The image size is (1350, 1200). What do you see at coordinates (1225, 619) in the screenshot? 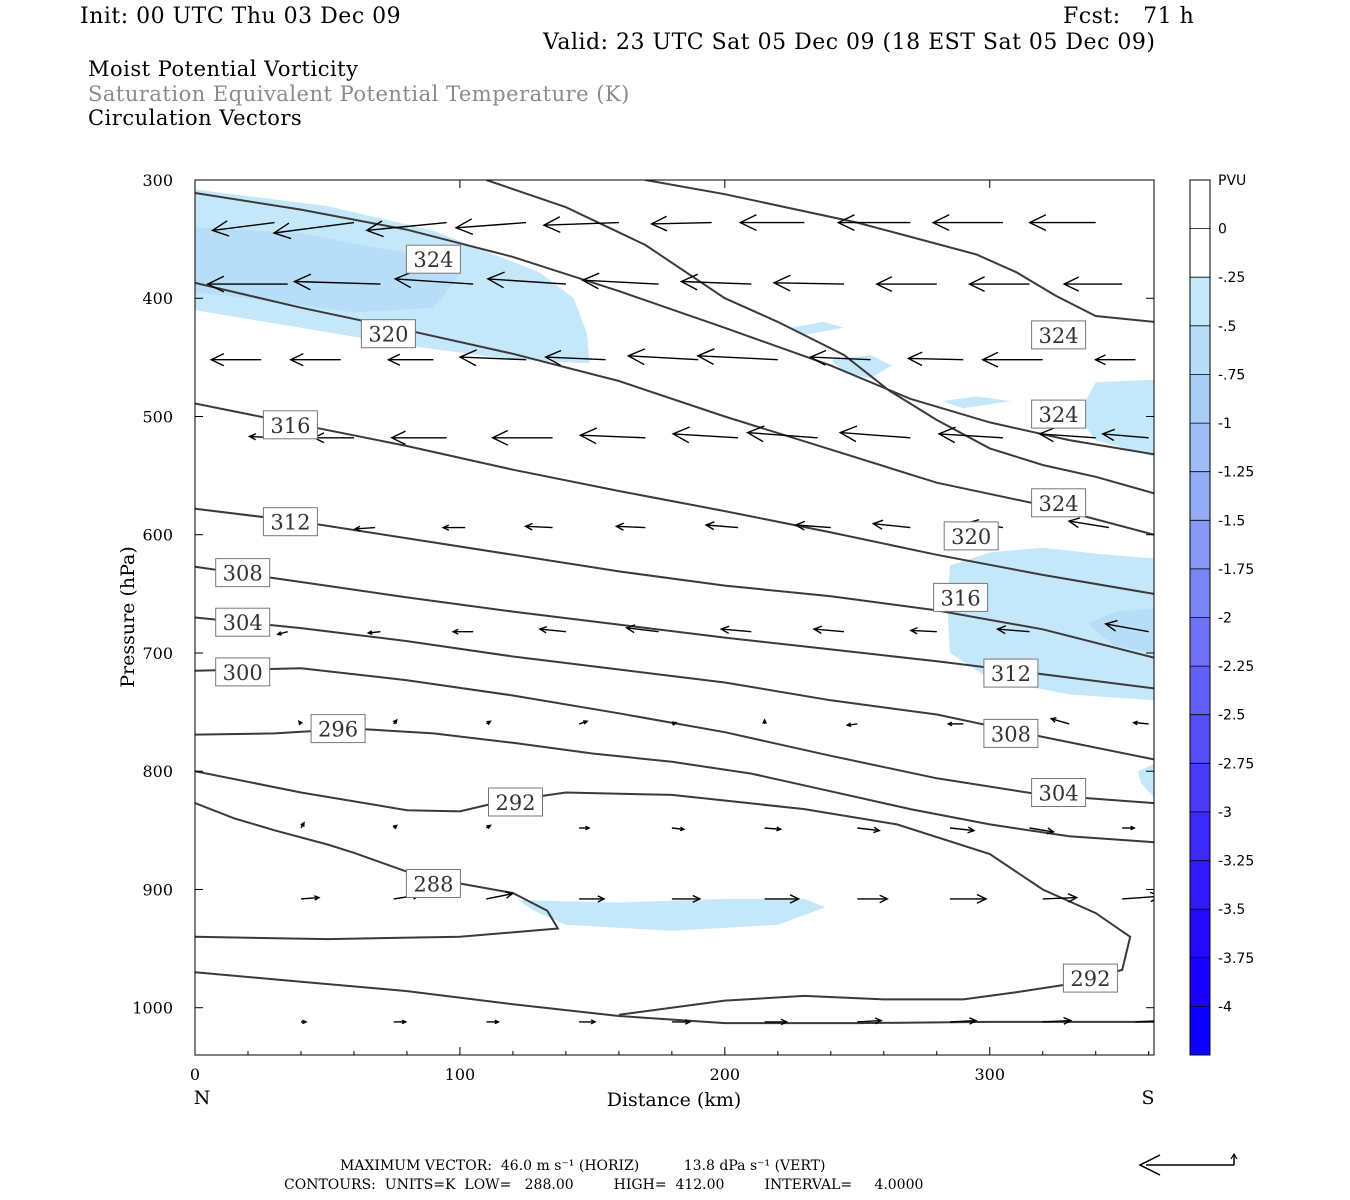
I see `colorbar-label: -2` at bounding box center [1225, 619].